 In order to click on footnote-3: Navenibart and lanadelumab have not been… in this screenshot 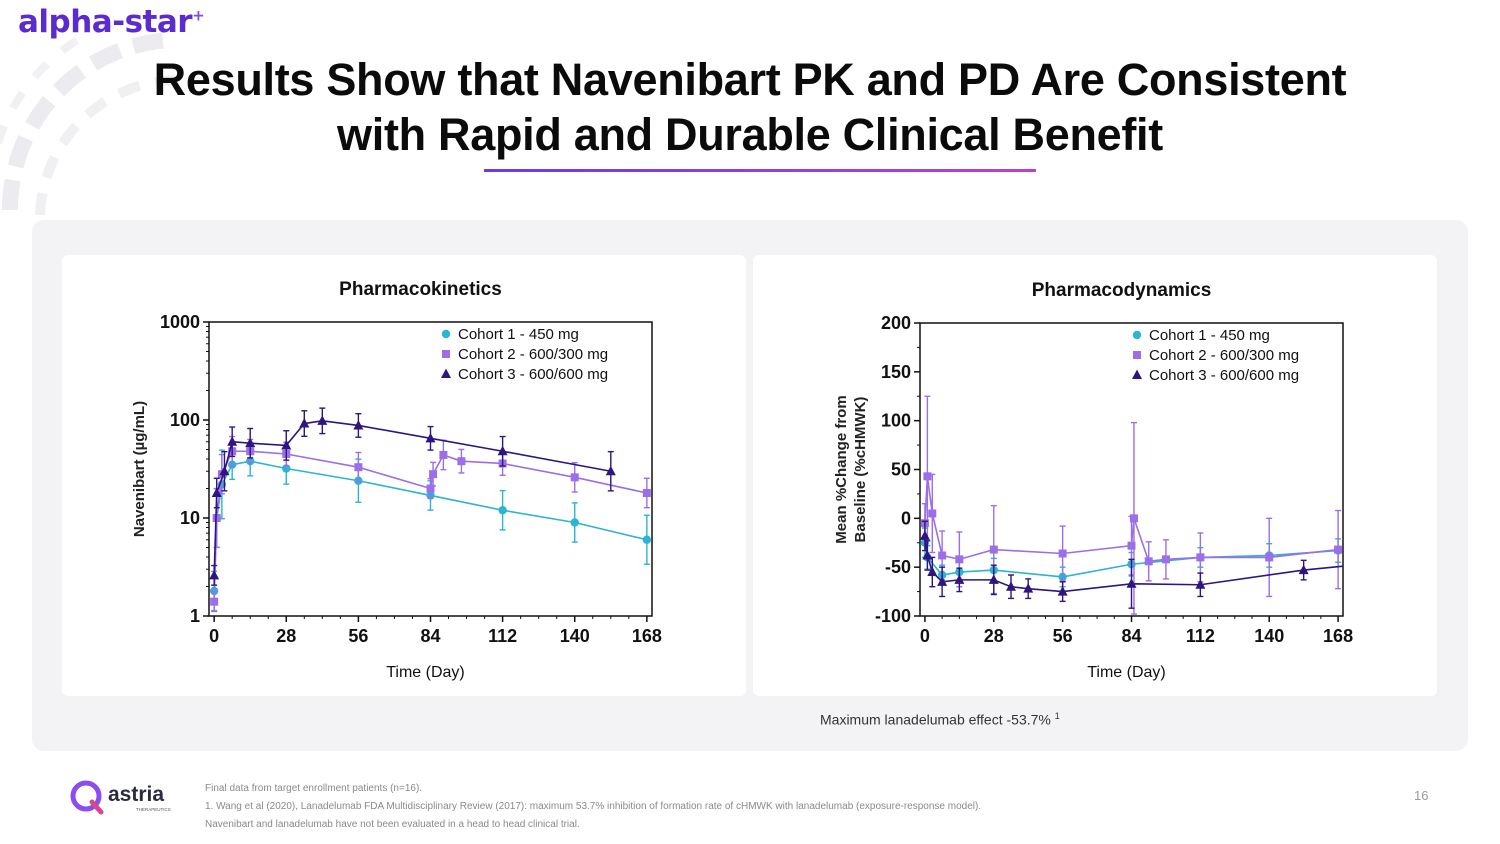, I will do `click(392, 824)`.